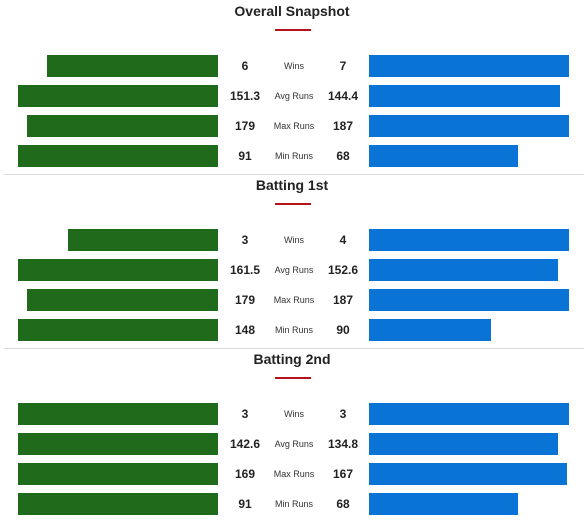 Image resolution: width=584 pixels, height=526 pixels. Describe the element at coordinates (343, 96) in the screenshot. I see `team-b-value: 144.4` at that location.